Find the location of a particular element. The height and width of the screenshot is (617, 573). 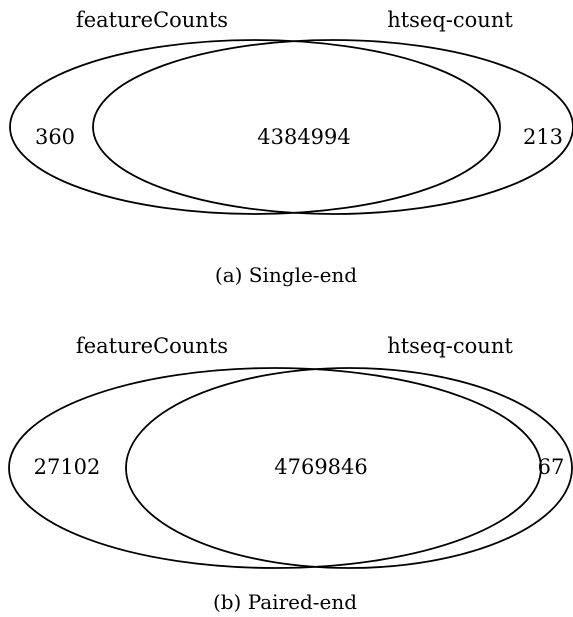

featurecounts-label-a: featureCounts is located at coordinates (152, 20).